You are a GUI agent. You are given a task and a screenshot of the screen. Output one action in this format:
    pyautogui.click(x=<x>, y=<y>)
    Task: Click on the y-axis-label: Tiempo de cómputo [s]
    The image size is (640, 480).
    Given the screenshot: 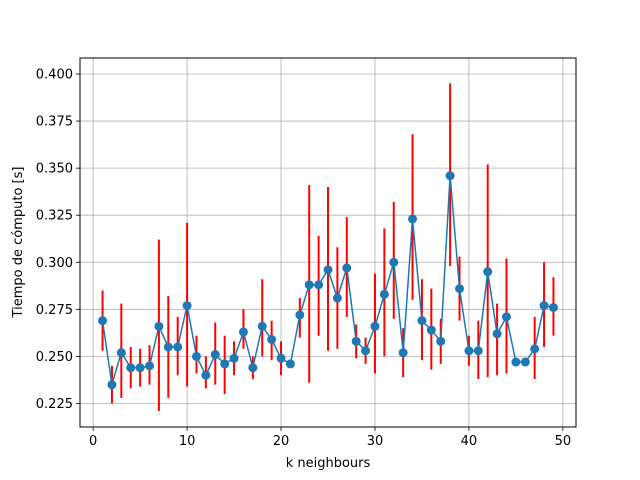 What is the action you would take?
    pyautogui.click(x=18, y=243)
    